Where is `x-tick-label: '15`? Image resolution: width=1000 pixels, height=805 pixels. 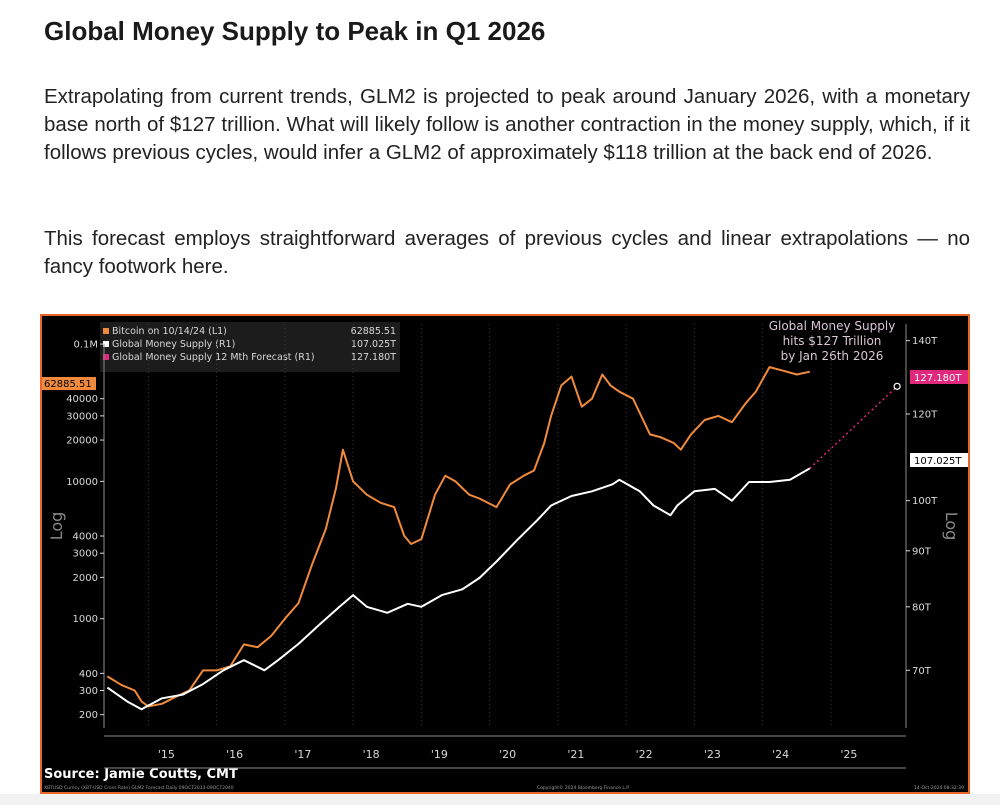 x-tick-label: '15 is located at coordinates (166, 754).